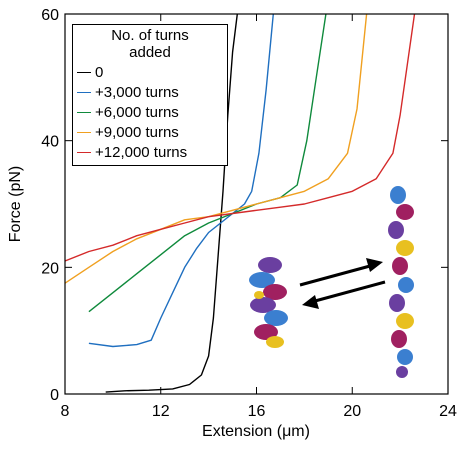  I want to click on extended-dna, so click(401, 282).